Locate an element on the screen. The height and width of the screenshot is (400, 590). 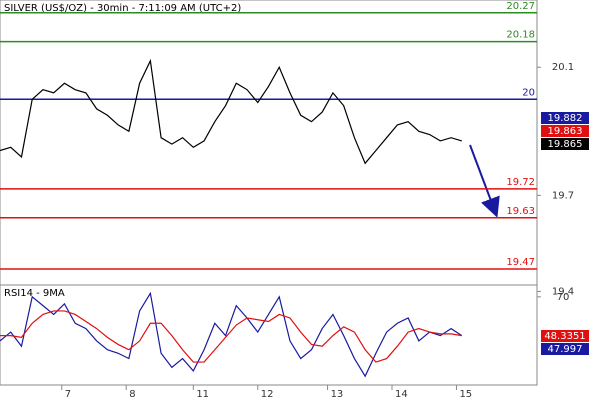
x-tick-label: 13 is located at coordinates (337, 394).